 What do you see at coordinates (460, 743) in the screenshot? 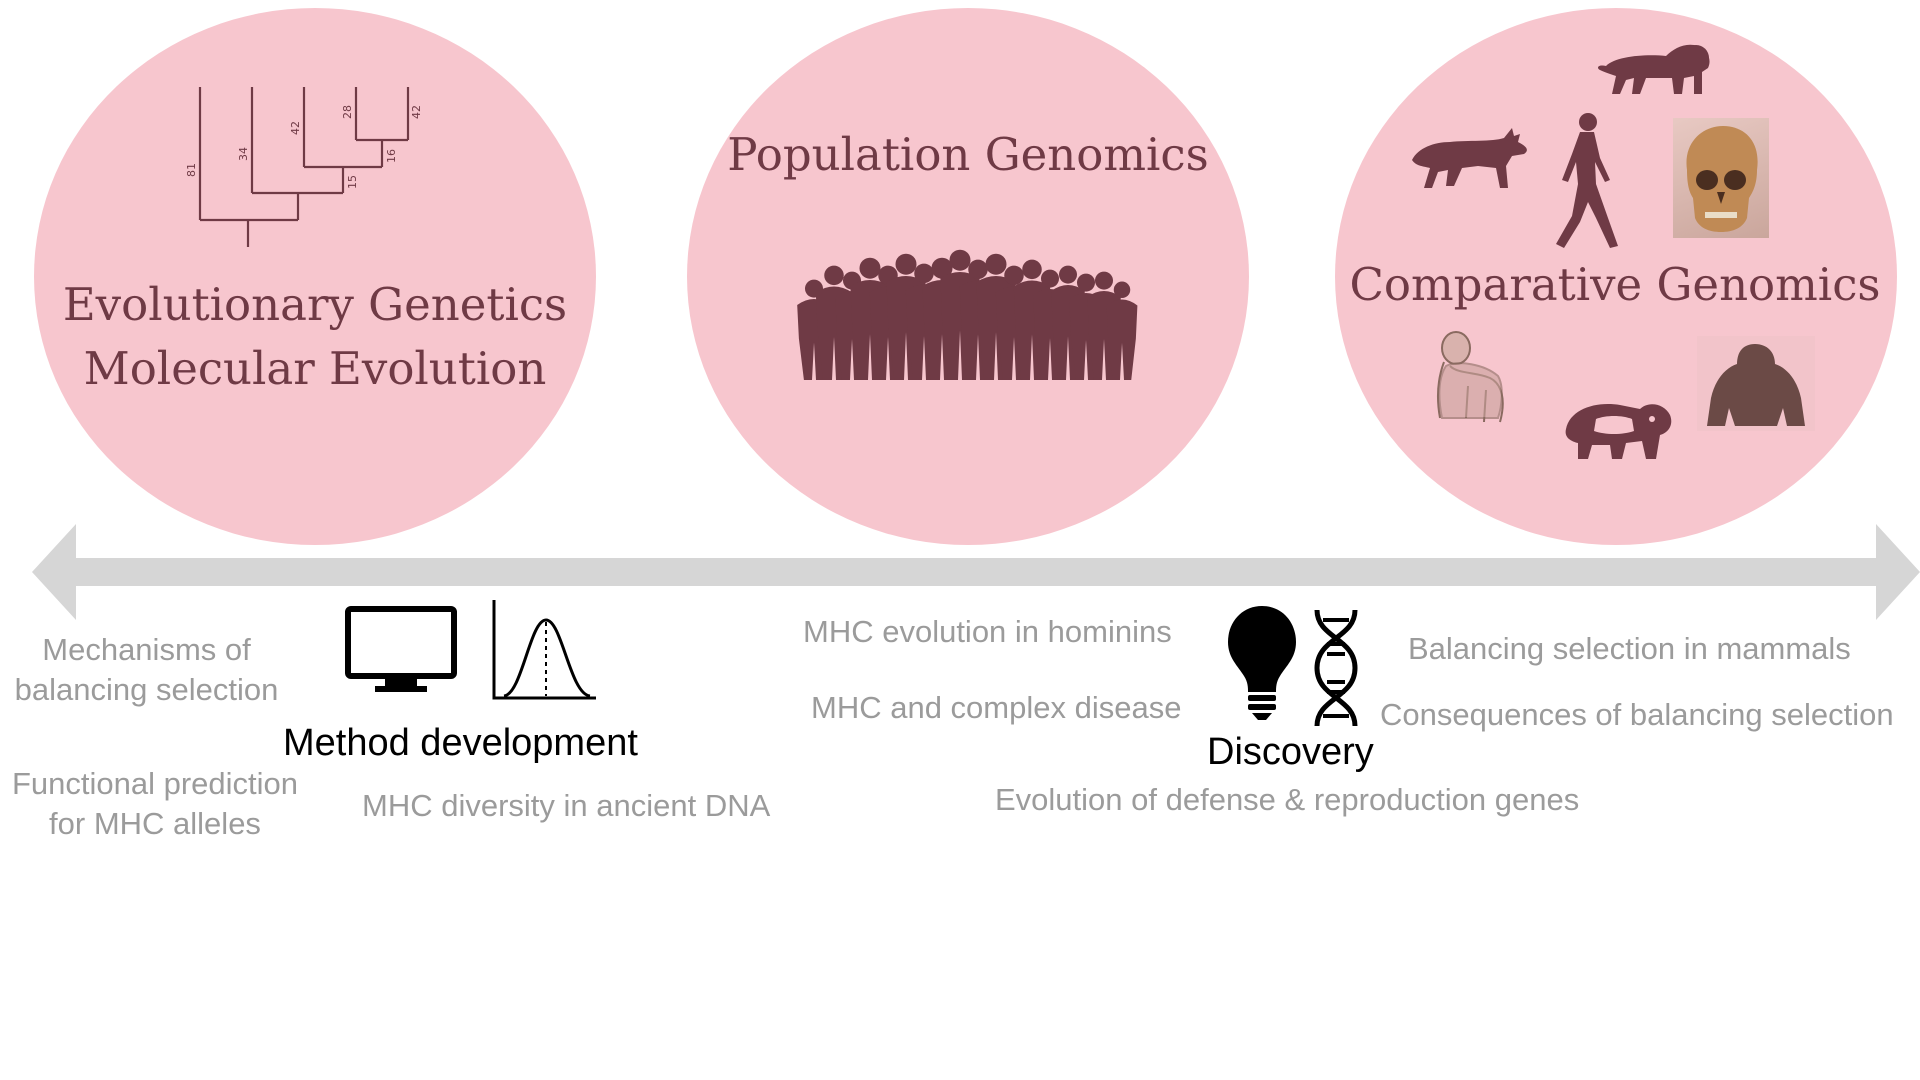
I see `method-development-label: Method development` at bounding box center [460, 743].